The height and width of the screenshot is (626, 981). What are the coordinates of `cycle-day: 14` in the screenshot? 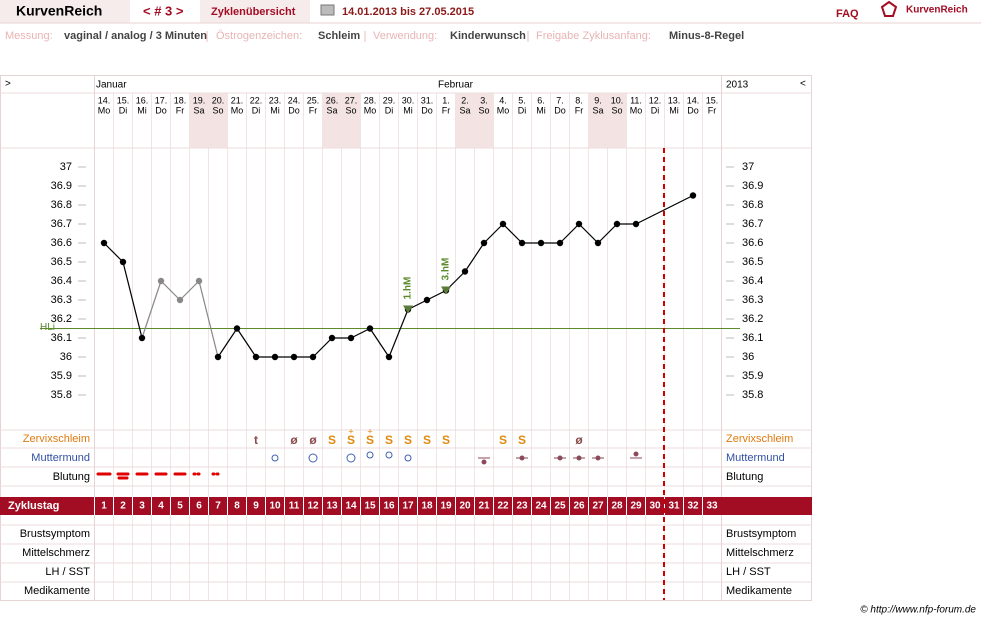 It's located at (351, 506).